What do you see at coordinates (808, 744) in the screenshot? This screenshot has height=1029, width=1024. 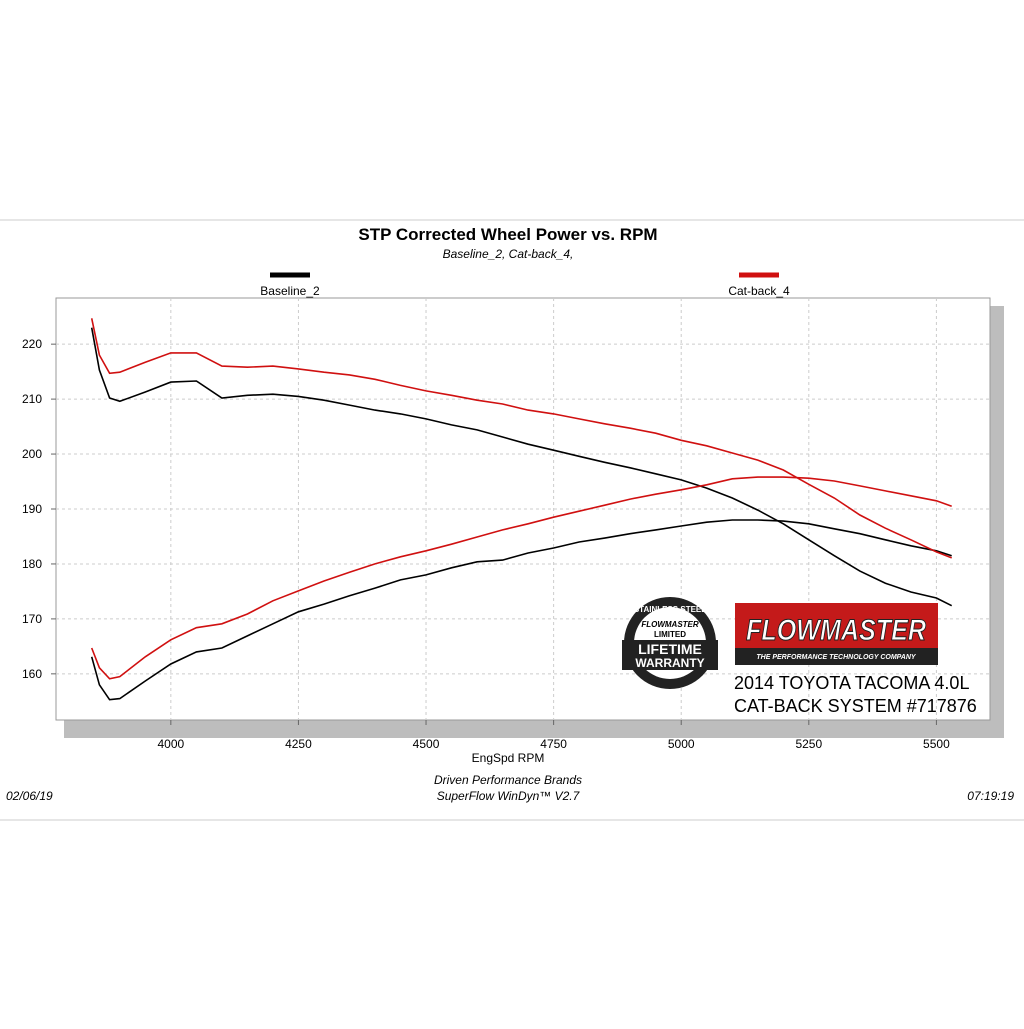 I see `x-tick-label: 5250` at bounding box center [808, 744].